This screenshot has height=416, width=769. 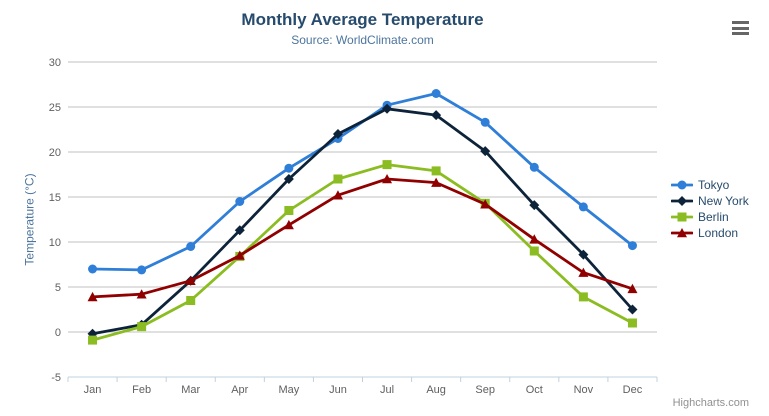 What do you see at coordinates (633, 390) in the screenshot?
I see `x-axis-label: Dec` at bounding box center [633, 390].